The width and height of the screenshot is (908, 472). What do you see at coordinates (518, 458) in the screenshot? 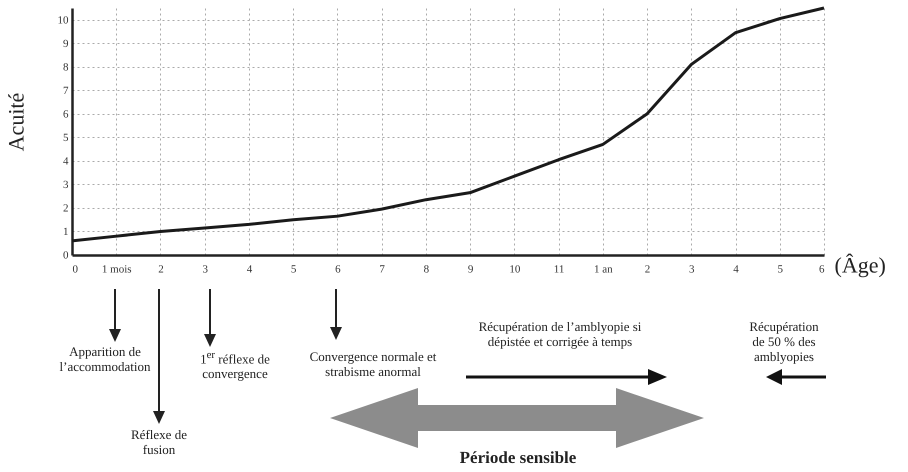
I see `text: Période sensible` at bounding box center [518, 458].